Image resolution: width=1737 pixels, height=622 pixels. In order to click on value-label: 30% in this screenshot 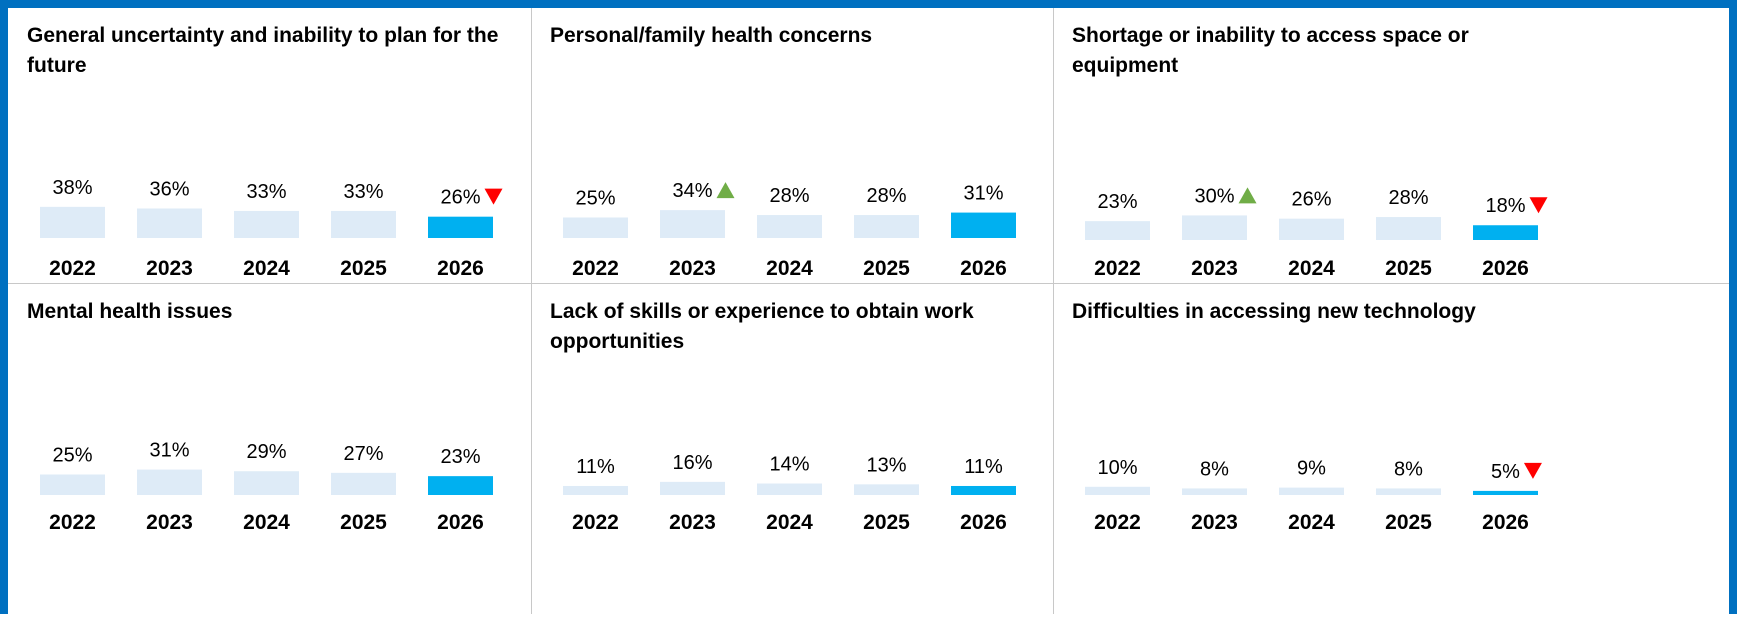, I will do `click(1214, 196)`.